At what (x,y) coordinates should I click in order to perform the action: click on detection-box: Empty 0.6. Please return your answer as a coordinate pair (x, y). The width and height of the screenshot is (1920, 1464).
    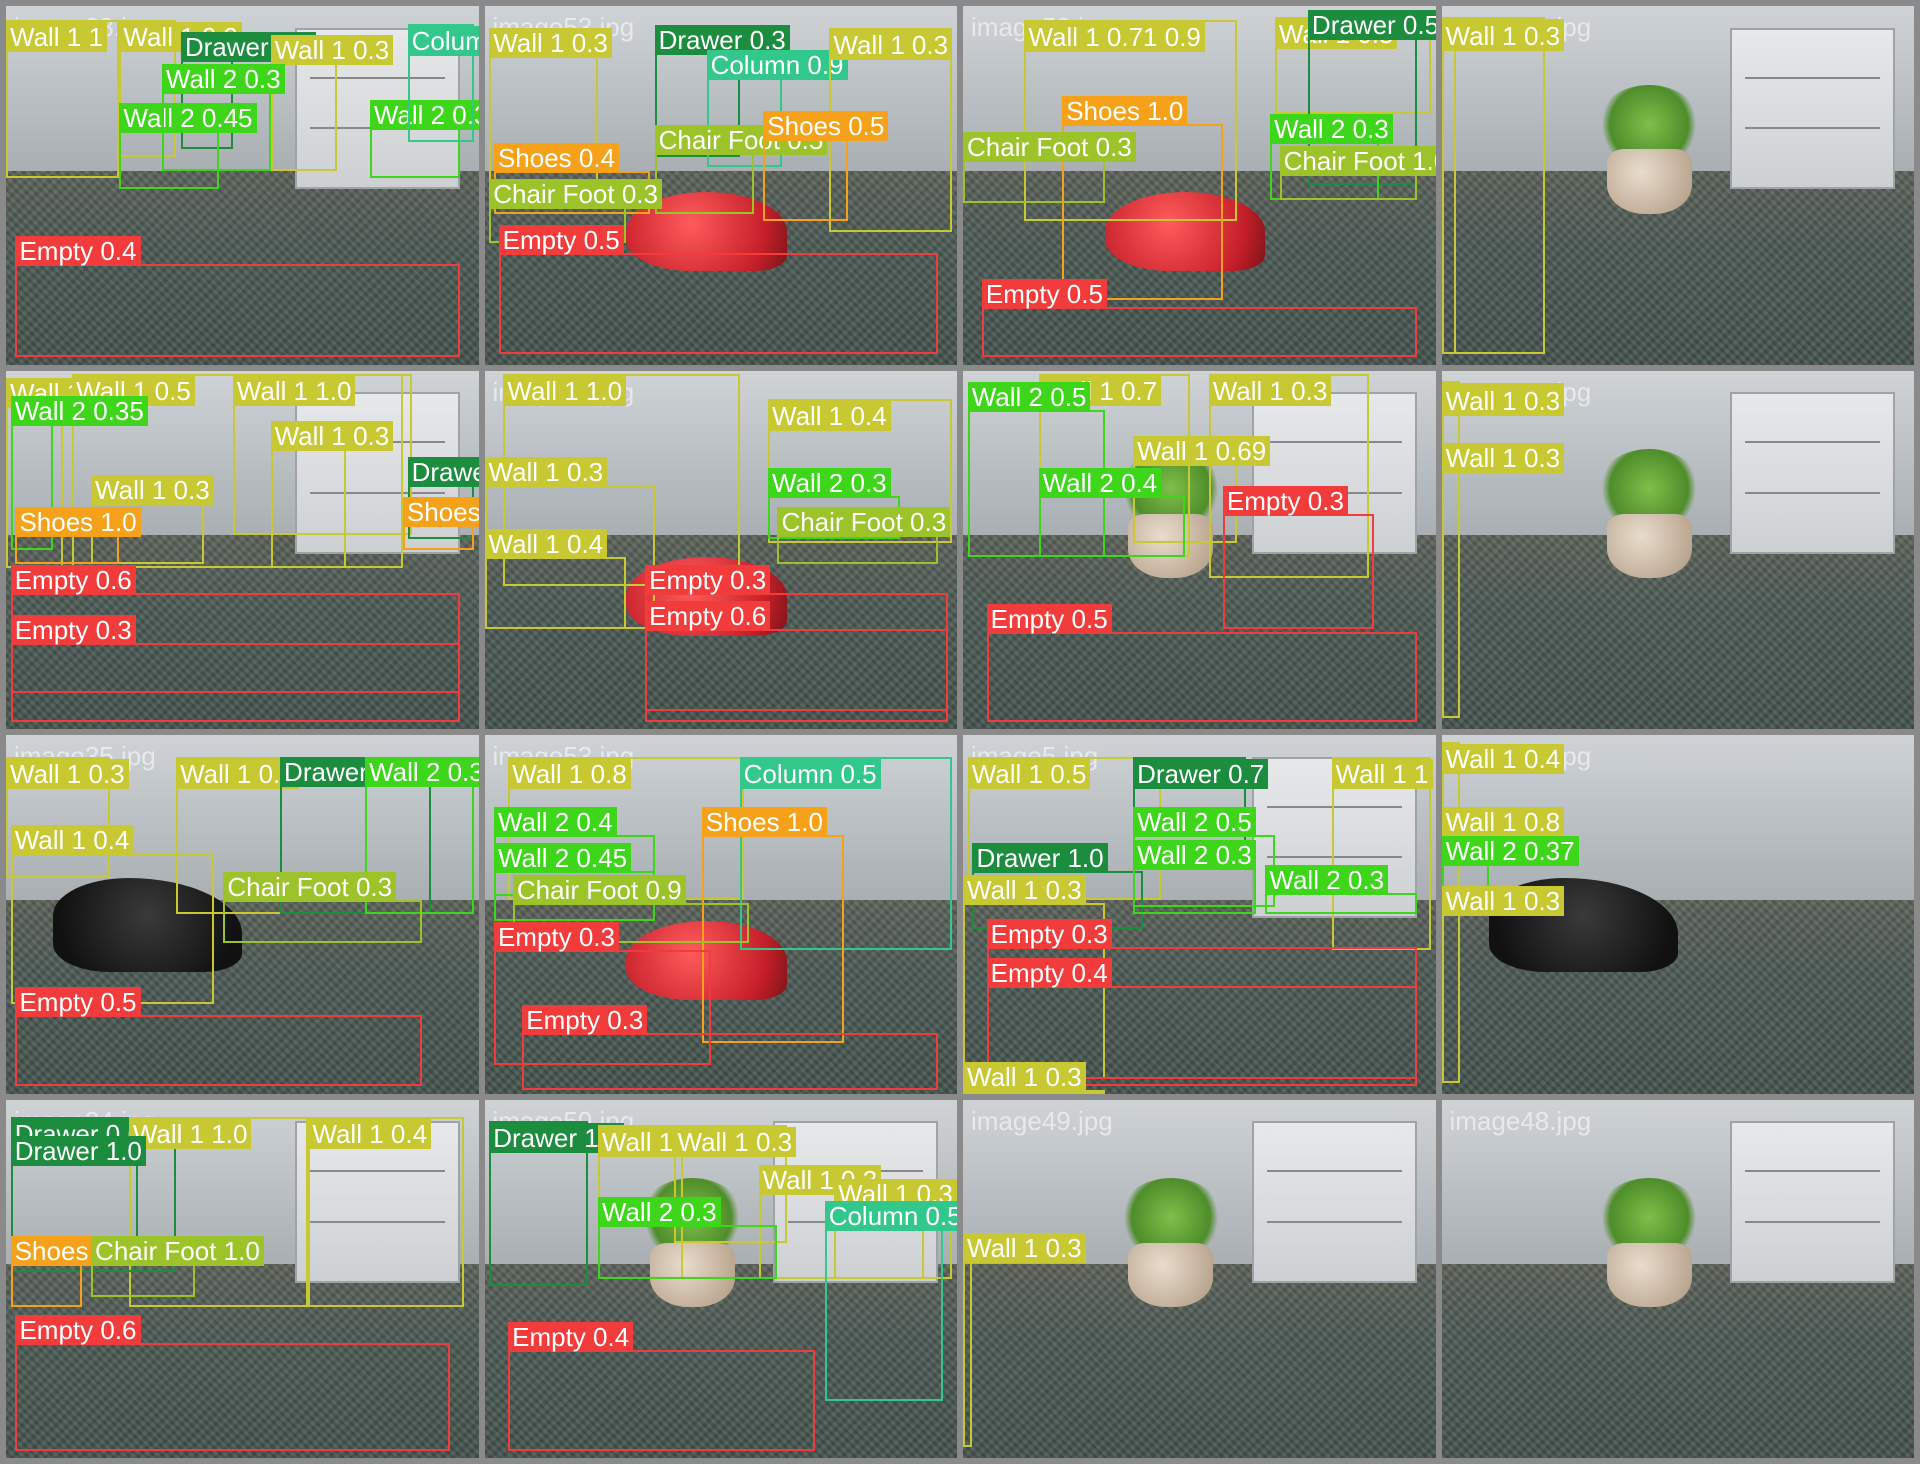
    Looking at the image, I should click on (796, 661).